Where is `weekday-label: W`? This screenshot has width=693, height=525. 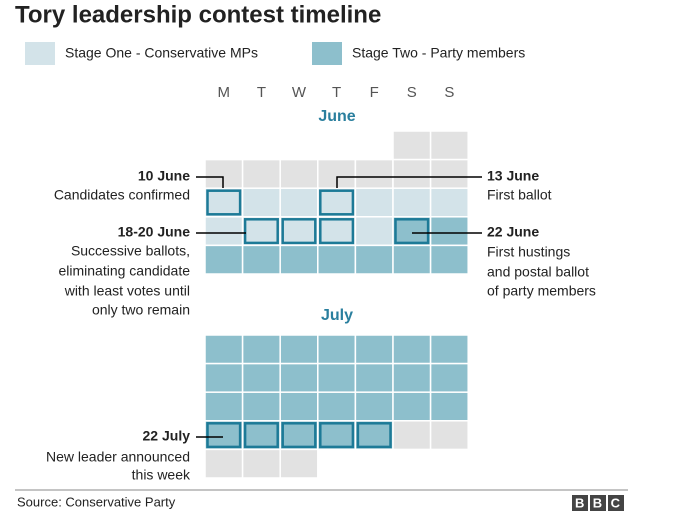 weekday-label: W is located at coordinates (299, 92).